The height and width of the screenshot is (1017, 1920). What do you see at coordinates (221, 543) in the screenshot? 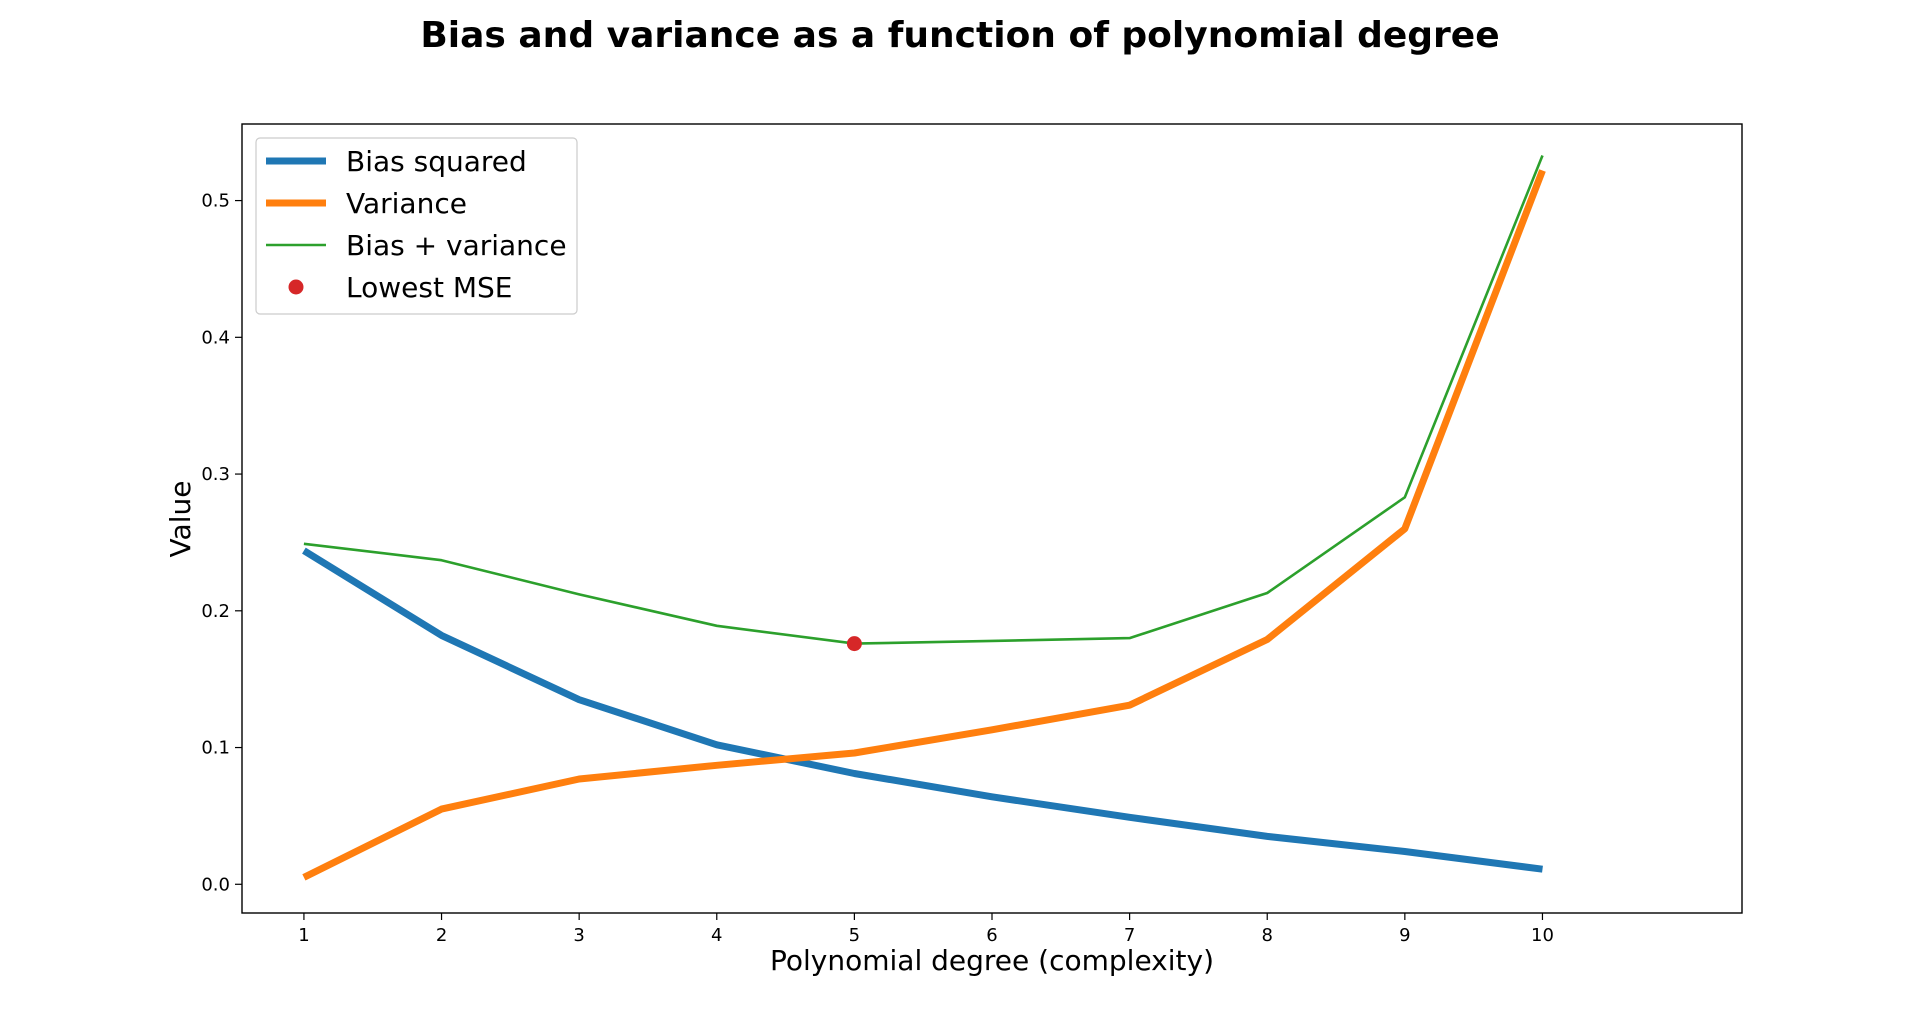
I see `y-axis-ticks: 0.0 0.1 0.2 0.3 0.4 0.5` at bounding box center [221, 543].